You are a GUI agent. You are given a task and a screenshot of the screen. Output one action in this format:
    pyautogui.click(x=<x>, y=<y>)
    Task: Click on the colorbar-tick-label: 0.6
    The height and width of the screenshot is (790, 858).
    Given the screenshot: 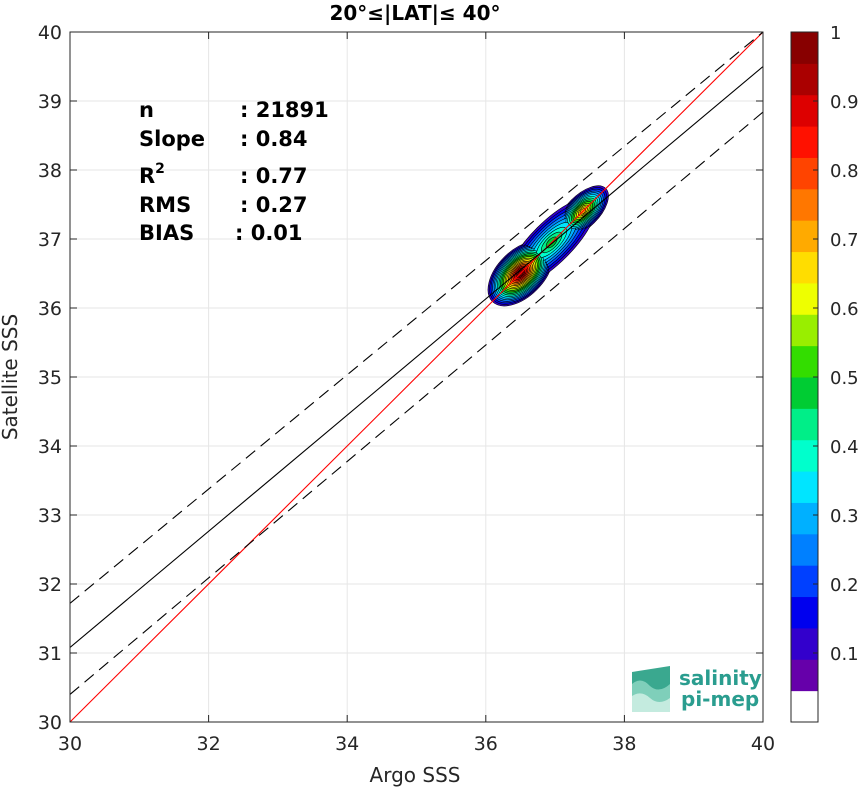 What is the action you would take?
    pyautogui.click(x=844, y=309)
    